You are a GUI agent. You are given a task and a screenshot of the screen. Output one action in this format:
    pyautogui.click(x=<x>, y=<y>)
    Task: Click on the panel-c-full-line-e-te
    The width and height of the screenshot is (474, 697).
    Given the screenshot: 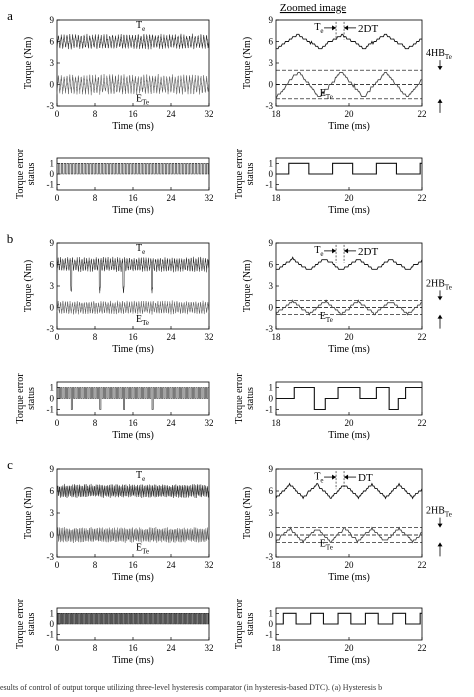 What is the action you would take?
    pyautogui.click(x=133, y=535)
    